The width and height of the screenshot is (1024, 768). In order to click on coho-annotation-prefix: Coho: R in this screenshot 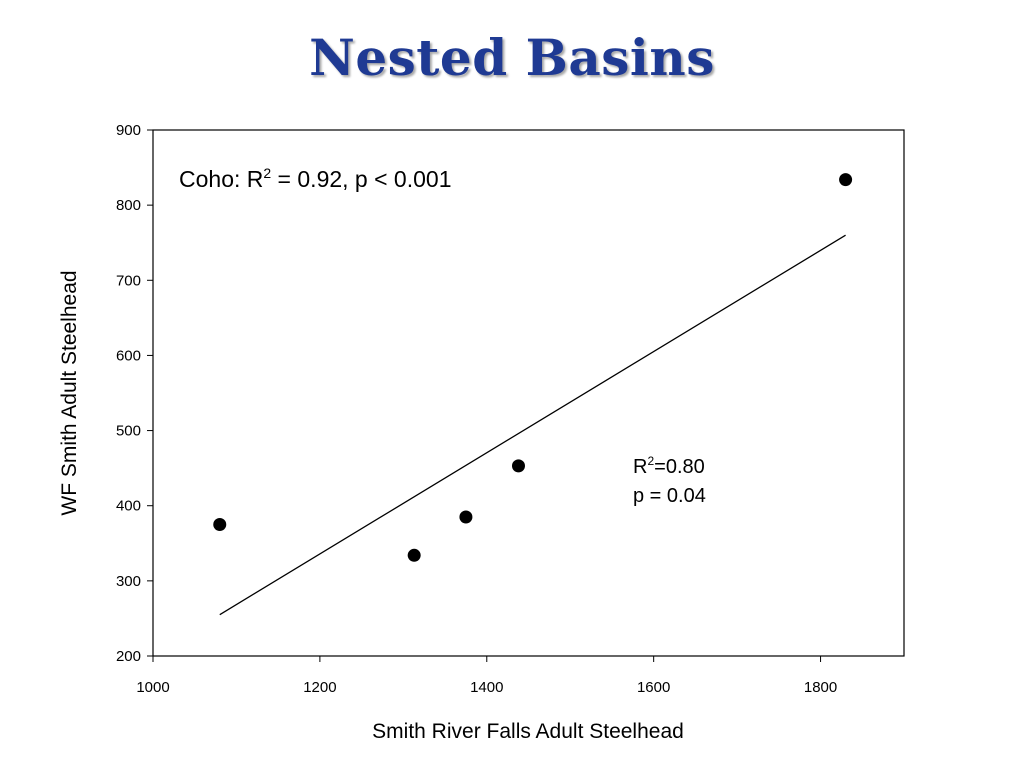, I will do `click(221, 179)`.